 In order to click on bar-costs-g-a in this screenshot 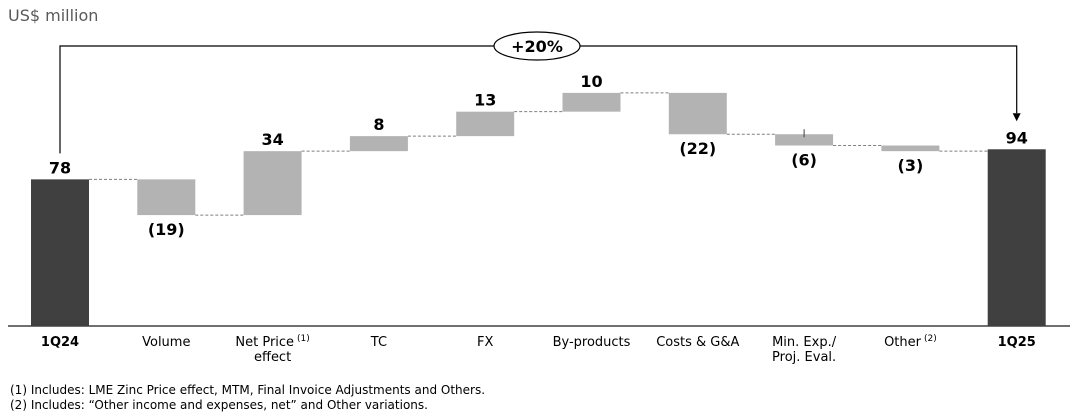, I will do `click(697, 113)`.